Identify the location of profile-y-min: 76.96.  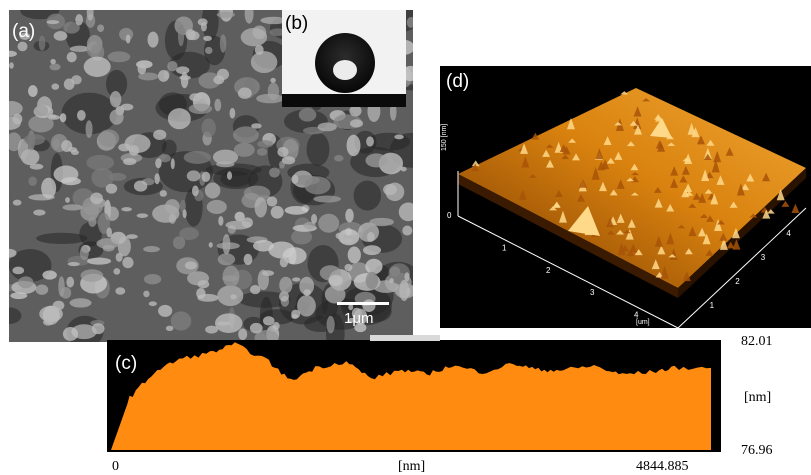
(757, 451).